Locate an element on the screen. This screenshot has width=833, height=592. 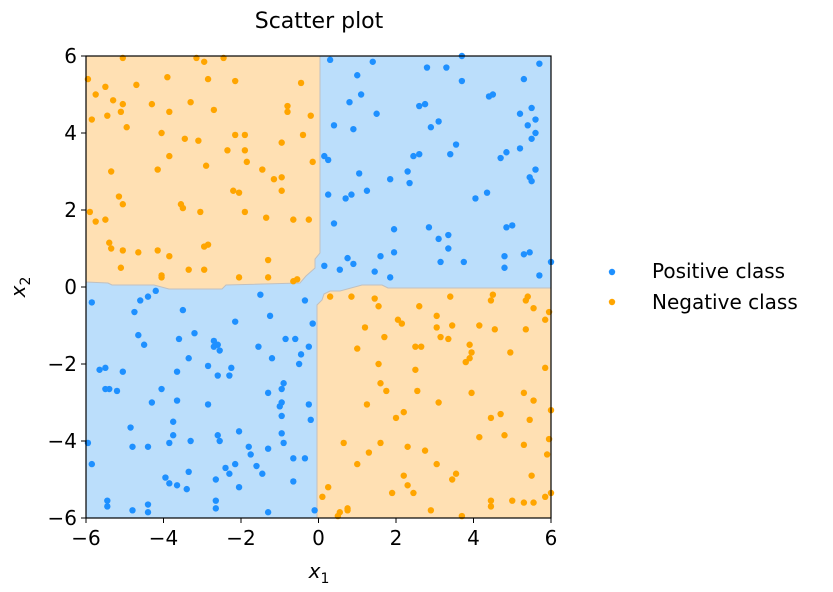
y-tick-label: 0 is located at coordinates (70, 287).